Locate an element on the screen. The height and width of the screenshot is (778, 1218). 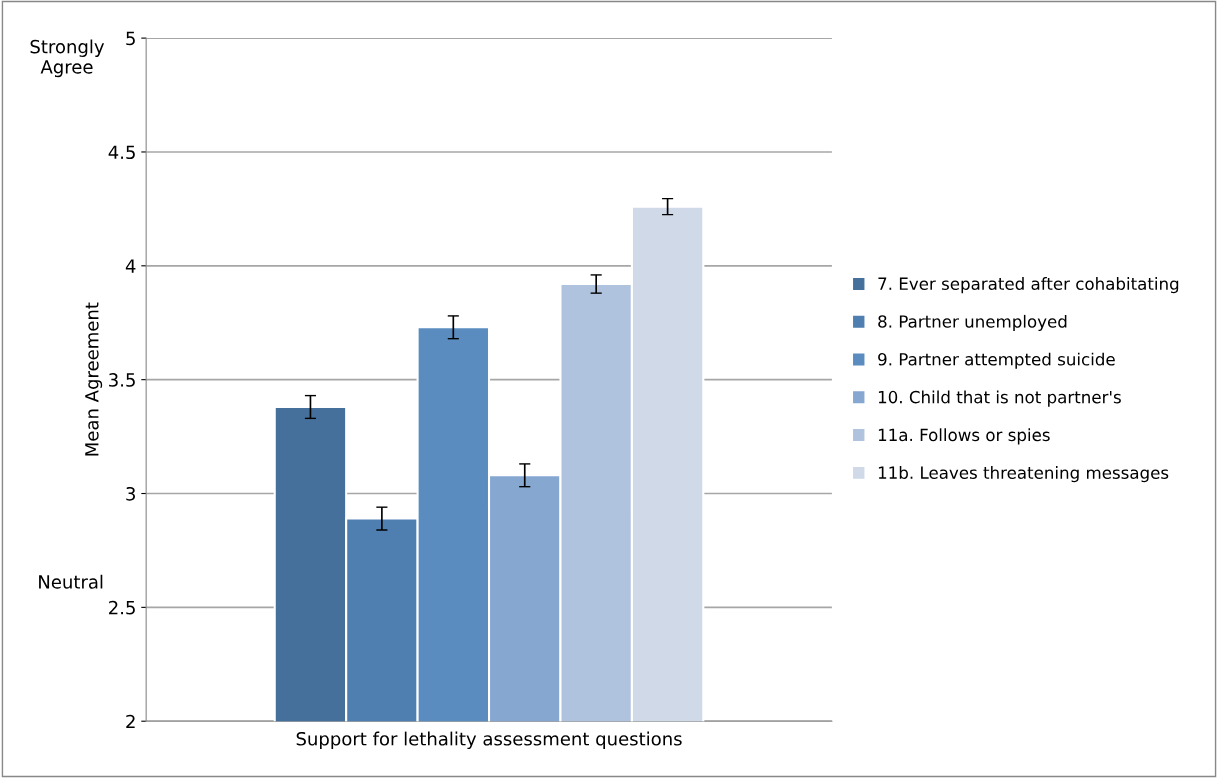
legend-label: 10. Child that is not partner's is located at coordinates (999, 398).